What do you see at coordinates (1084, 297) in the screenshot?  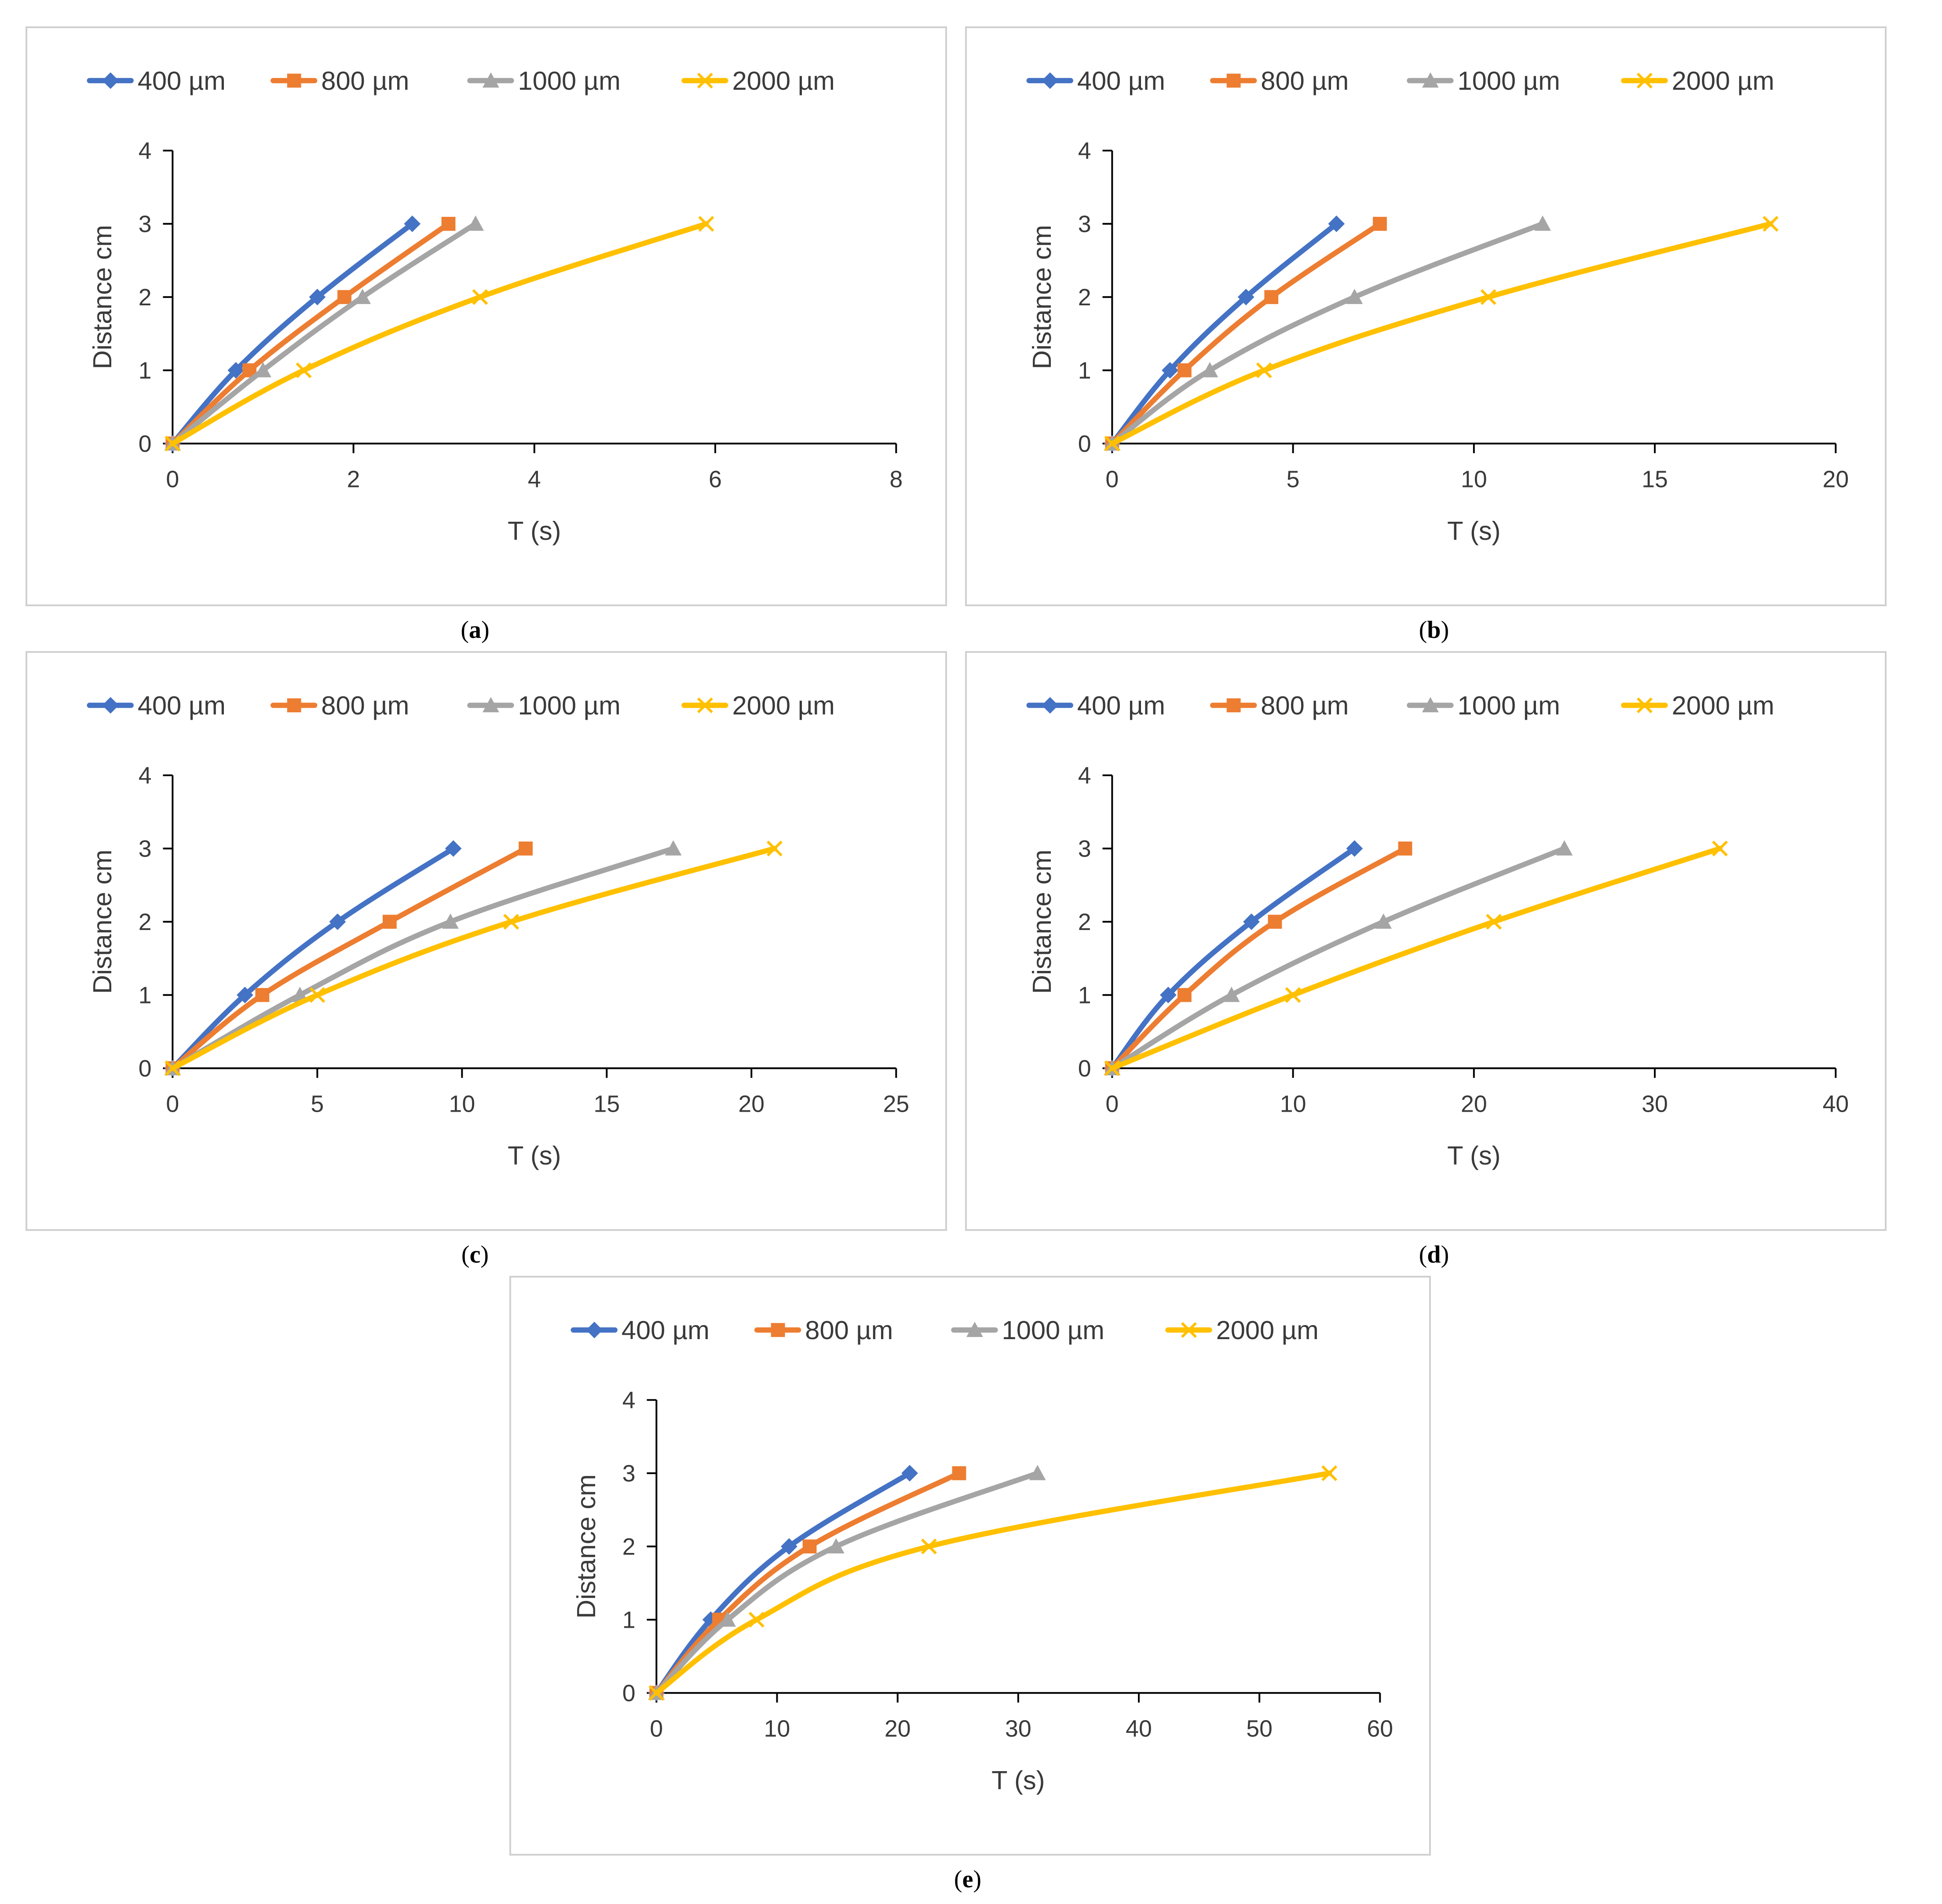 I see `y-tick-label: 2` at bounding box center [1084, 297].